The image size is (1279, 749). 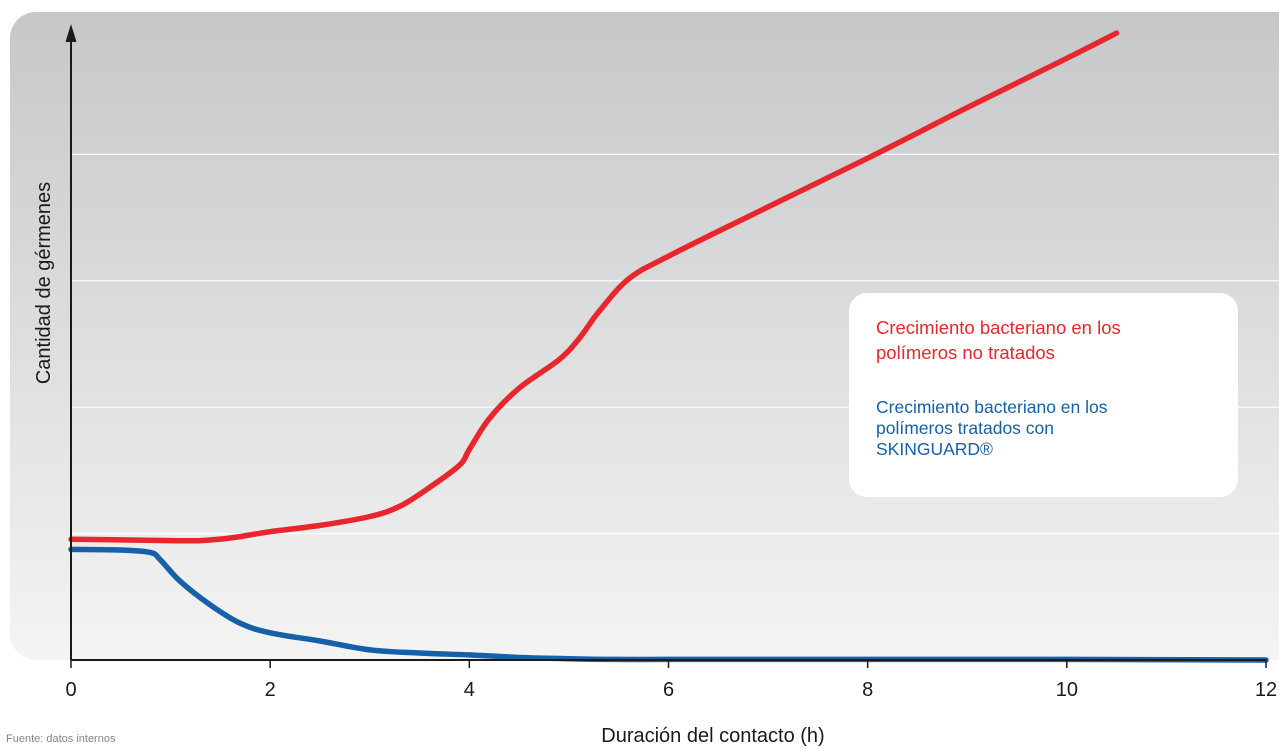 I want to click on x-tick-label-2: 2, so click(x=270, y=690).